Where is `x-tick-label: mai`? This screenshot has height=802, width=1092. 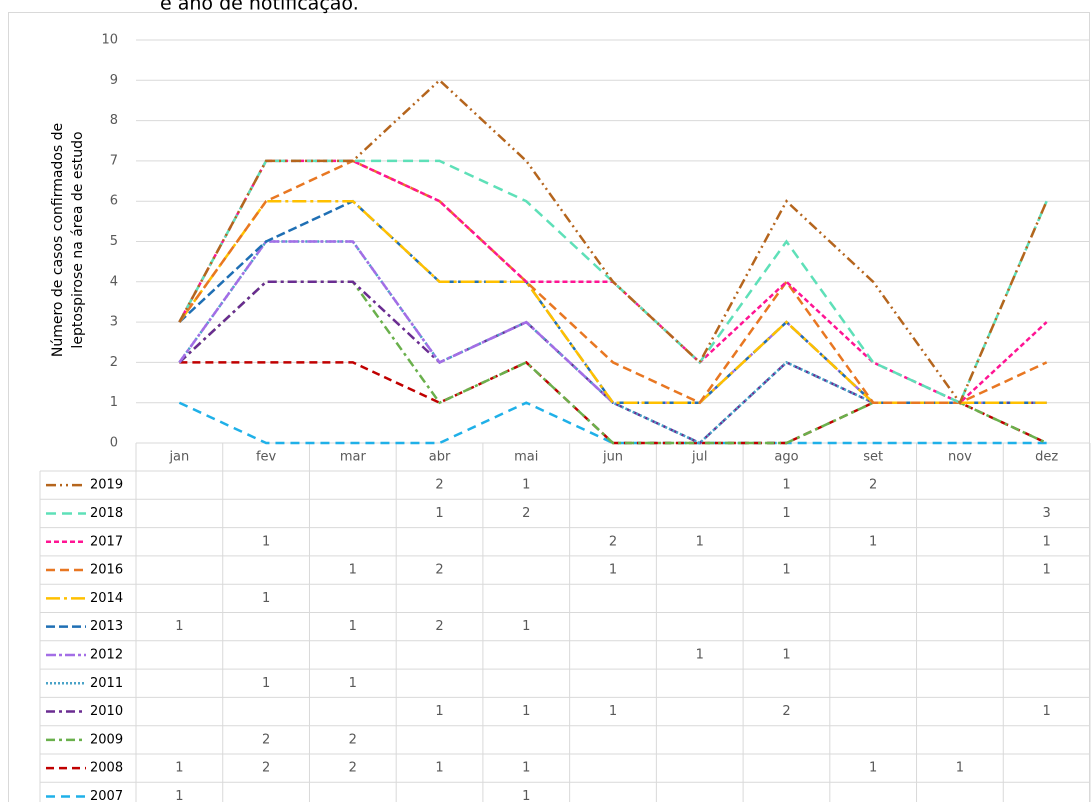 x-tick-label: mai is located at coordinates (526, 457).